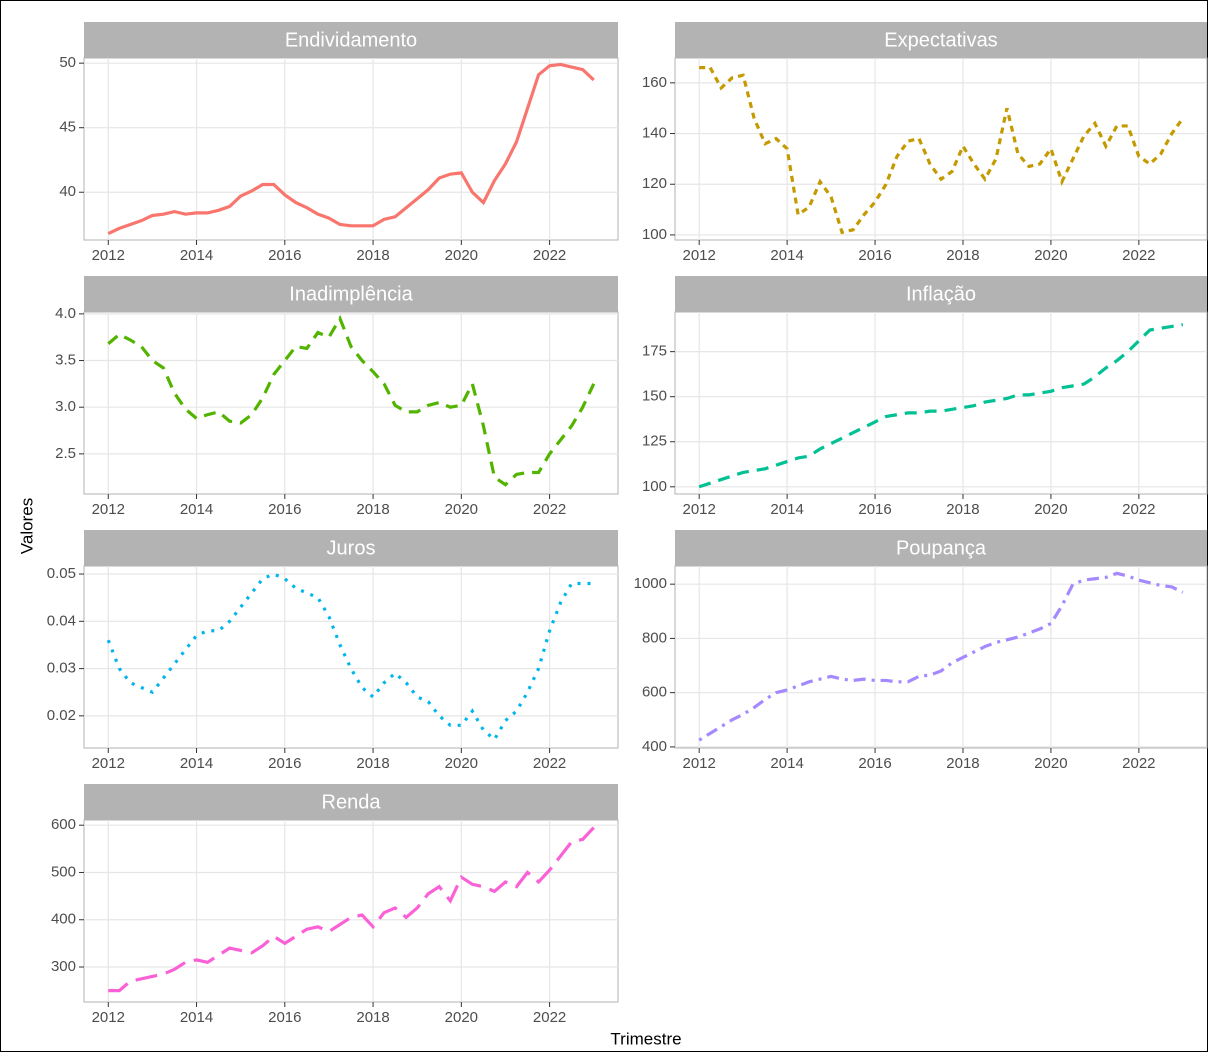 The height and width of the screenshot is (1052, 1208). I want to click on panel-title: Expectativas, so click(940, 40).